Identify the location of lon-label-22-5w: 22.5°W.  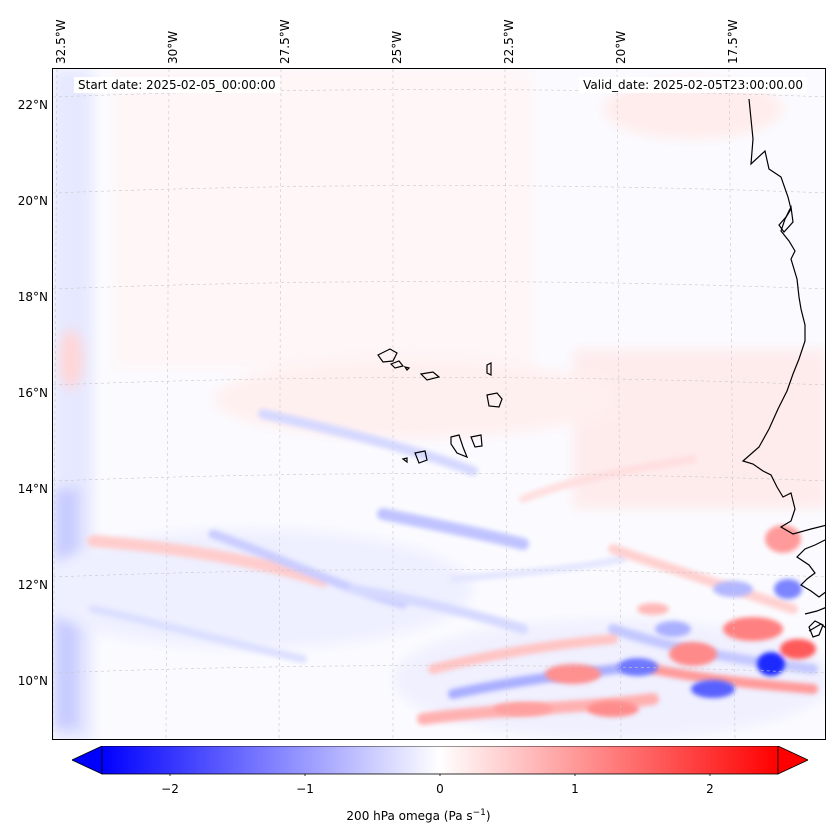
(509, 41).